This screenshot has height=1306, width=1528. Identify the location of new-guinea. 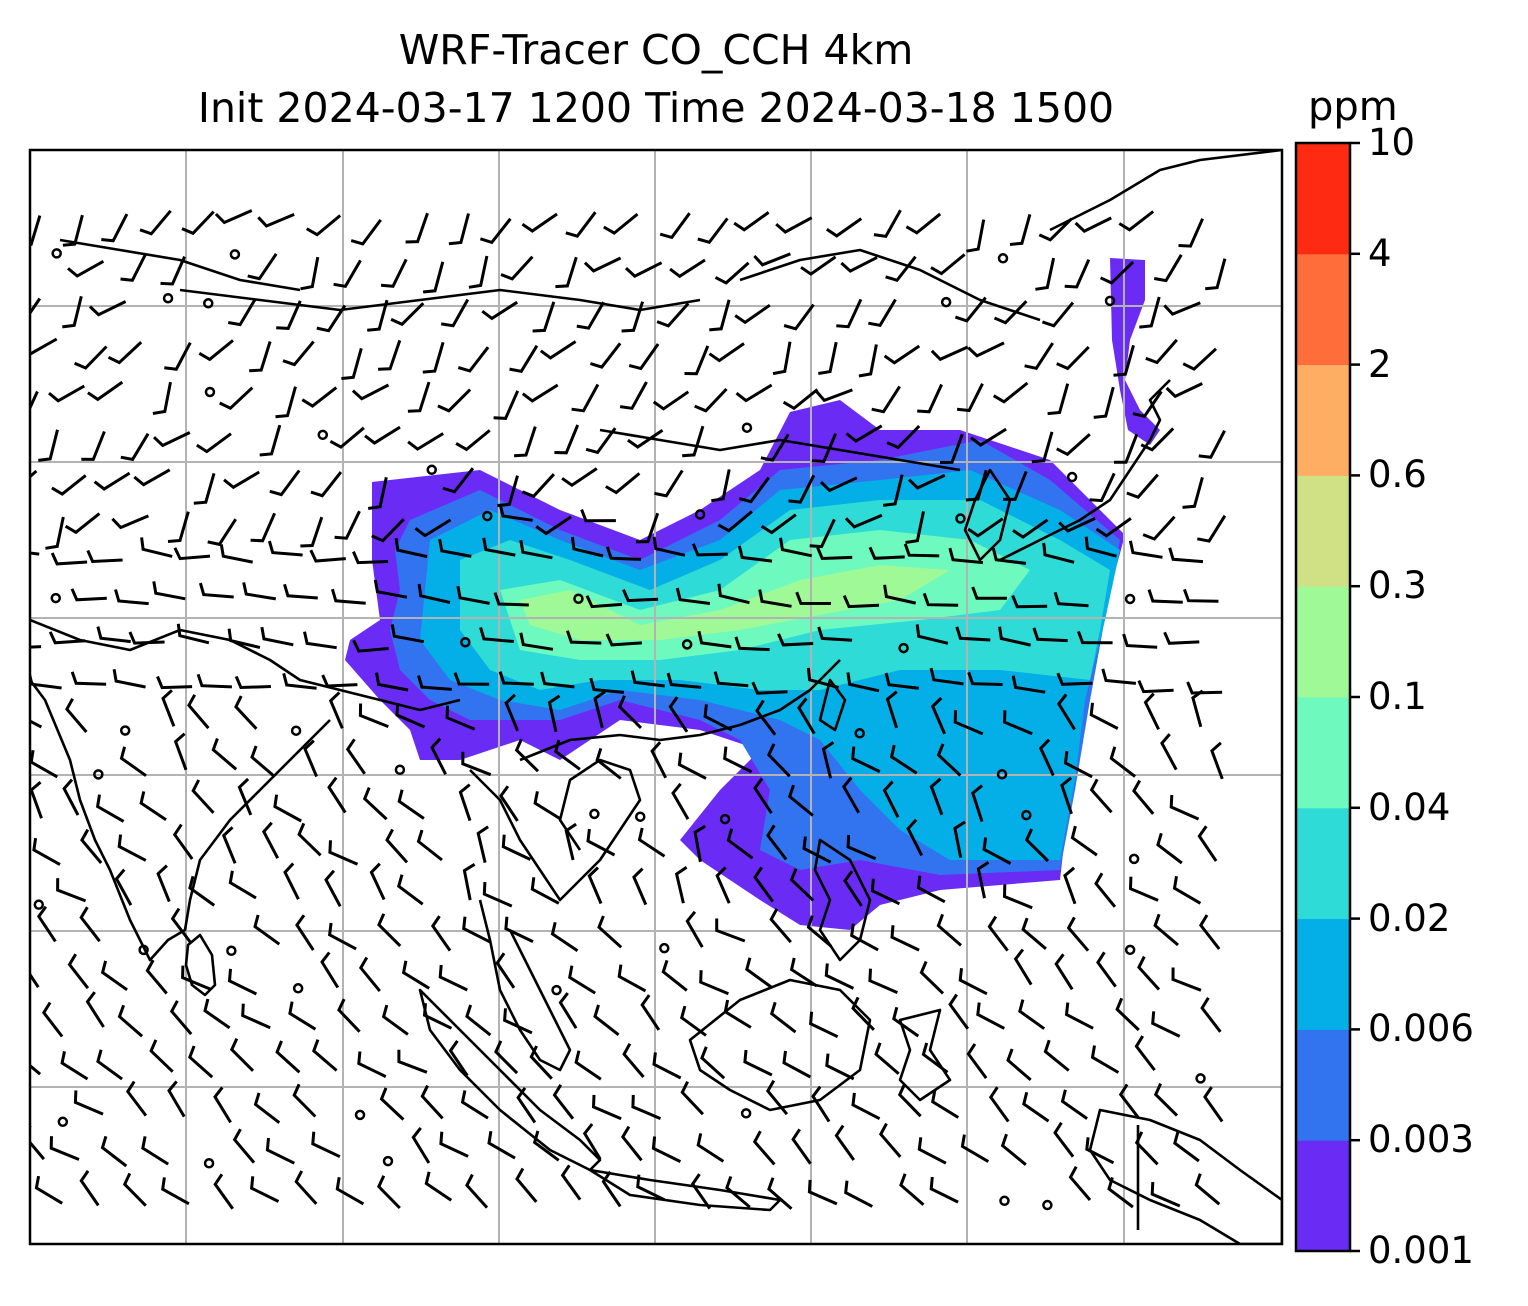
(1185, 1176).